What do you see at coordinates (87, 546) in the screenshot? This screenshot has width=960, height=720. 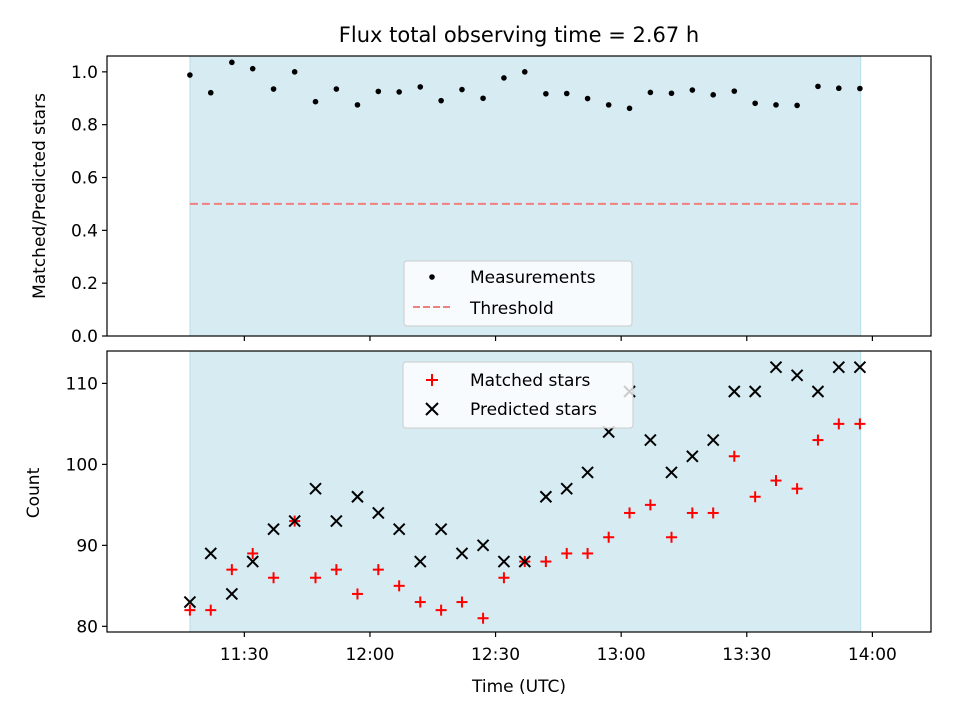 I see `y-tick-label: 90` at bounding box center [87, 546].